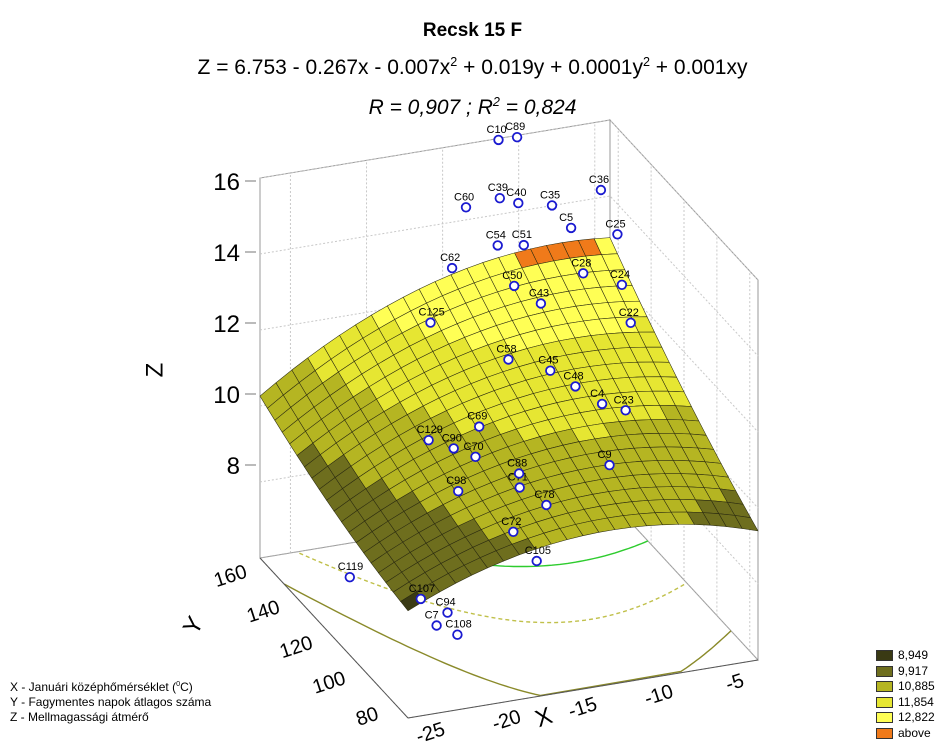  What do you see at coordinates (916, 717) in the screenshot?
I see `legend-label: 12,822` at bounding box center [916, 717].